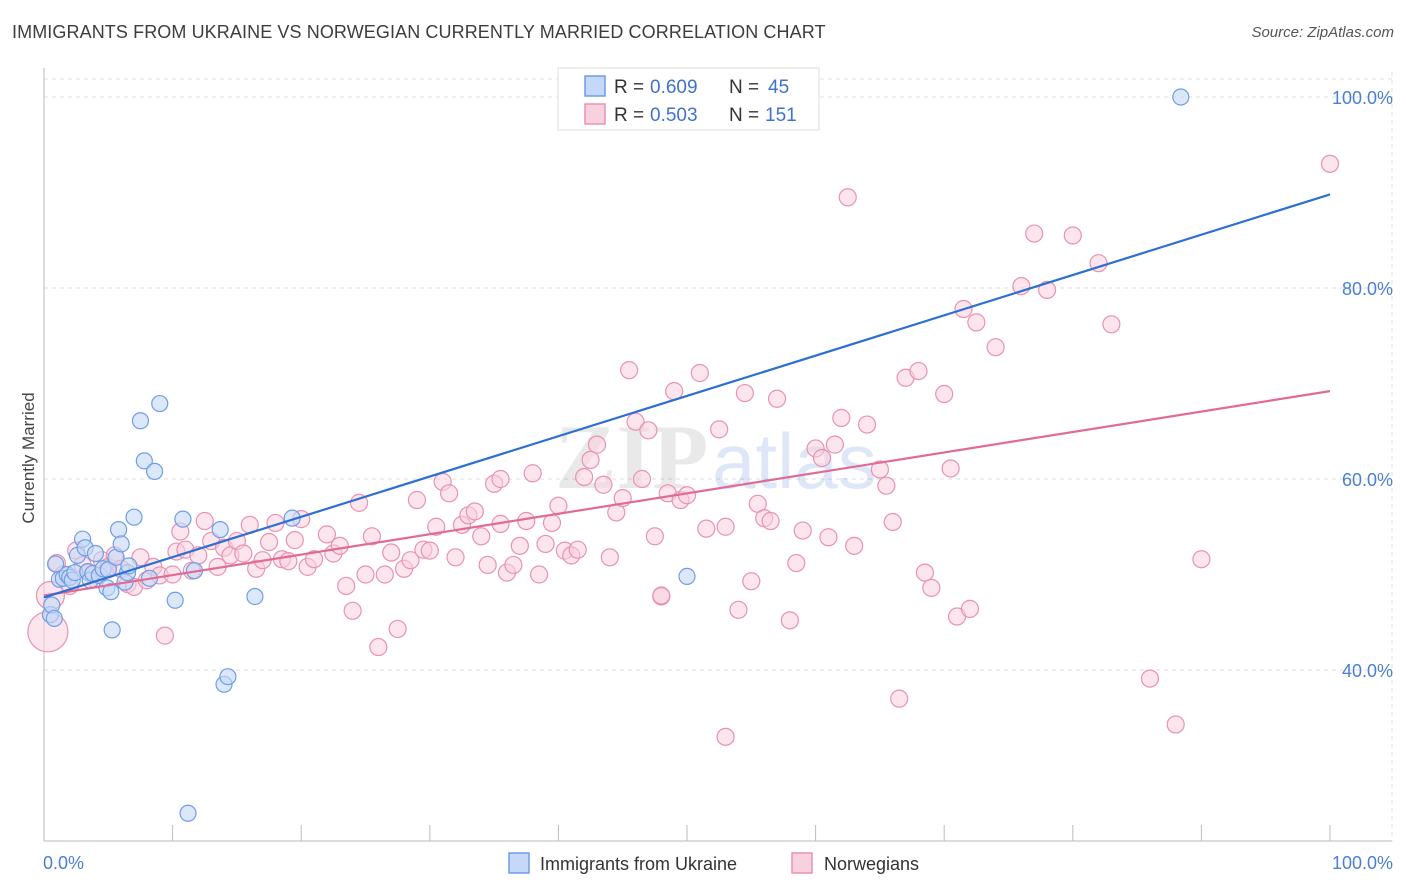  I want to click on watermark: ZIP atlas, so click(716, 457).